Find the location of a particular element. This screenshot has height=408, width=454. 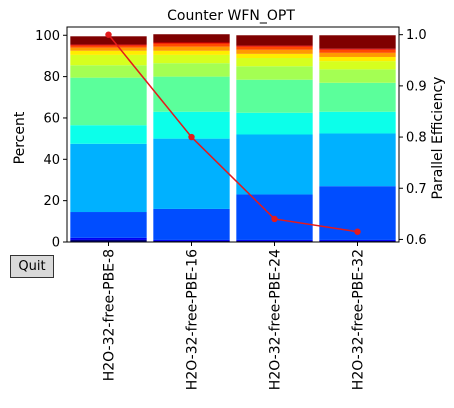

y-tick-label: 80 is located at coordinates (51, 77).